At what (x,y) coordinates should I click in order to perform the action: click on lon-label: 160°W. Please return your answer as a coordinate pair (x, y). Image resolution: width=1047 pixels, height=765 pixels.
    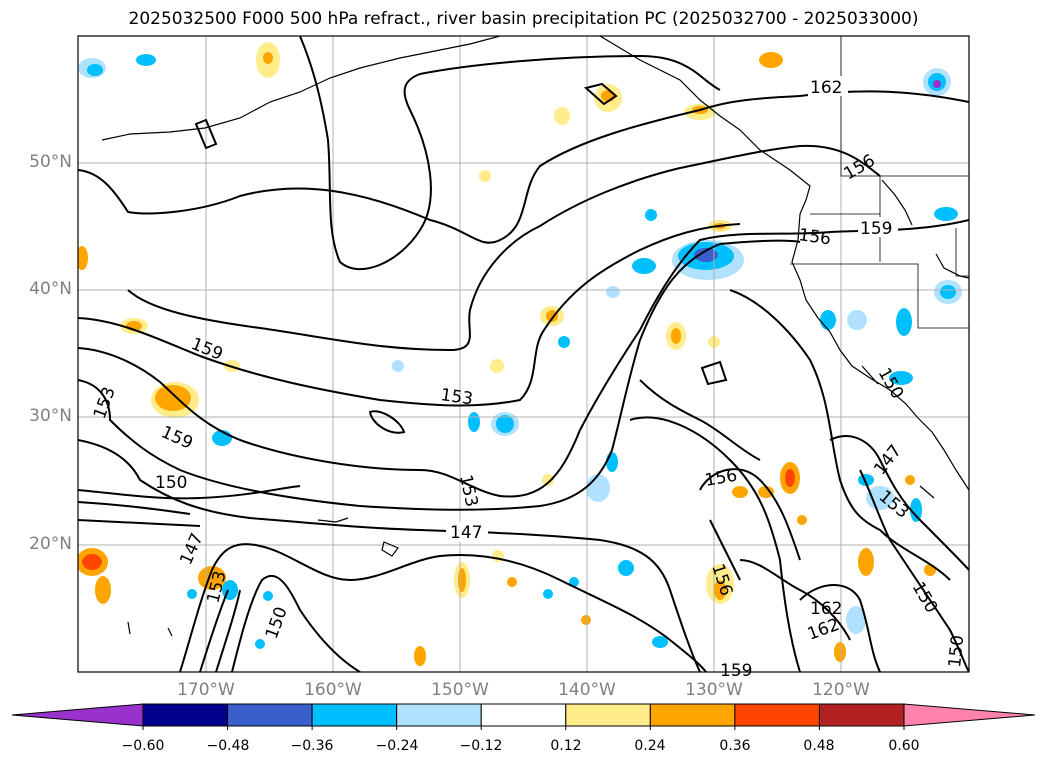
    Looking at the image, I should click on (333, 690).